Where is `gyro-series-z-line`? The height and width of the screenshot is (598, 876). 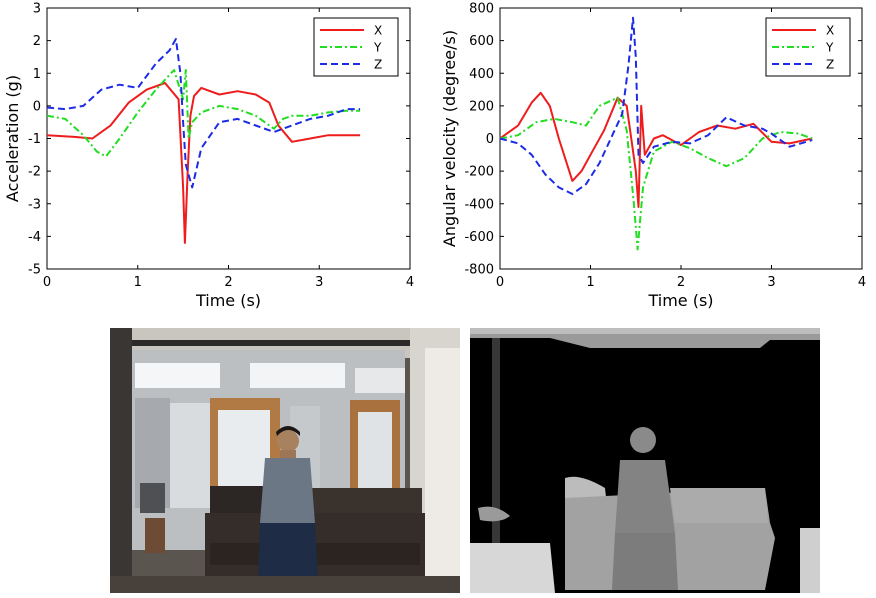
gyro-series-z-line is located at coordinates (656, 105).